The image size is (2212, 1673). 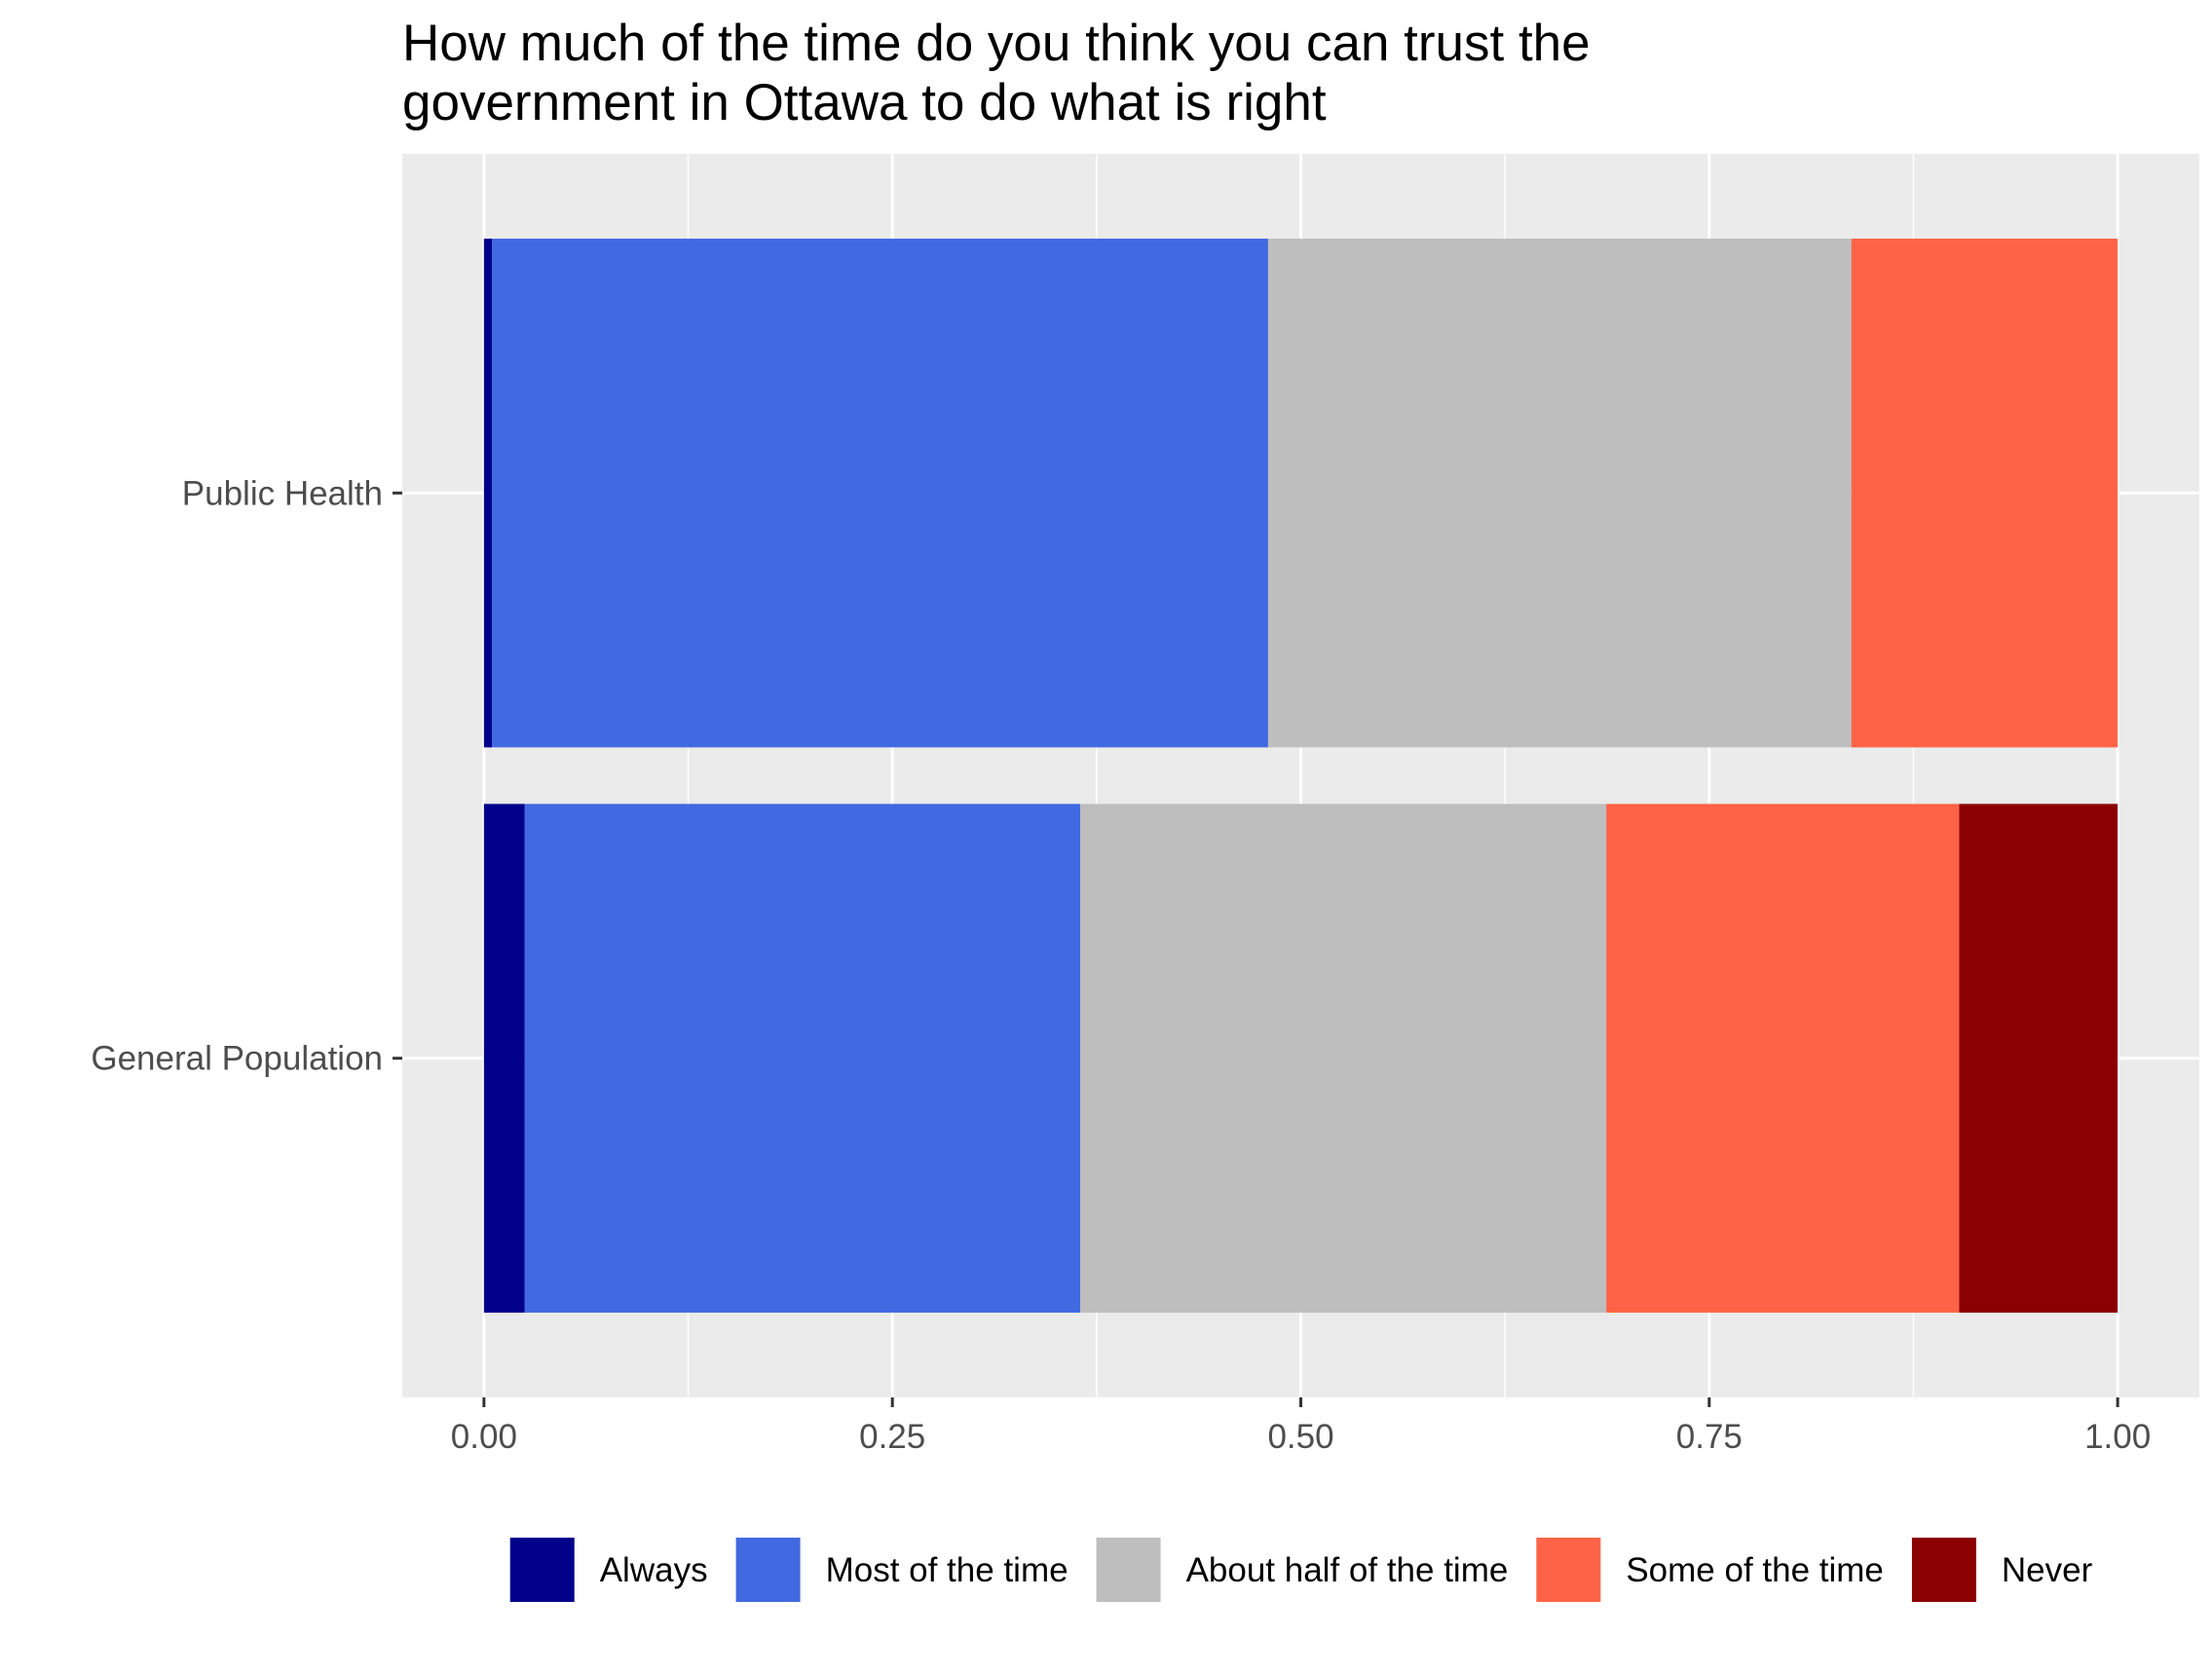 What do you see at coordinates (865, 103) in the screenshot?
I see `chart-title-line-2: government in Ottawa to do what is right` at bounding box center [865, 103].